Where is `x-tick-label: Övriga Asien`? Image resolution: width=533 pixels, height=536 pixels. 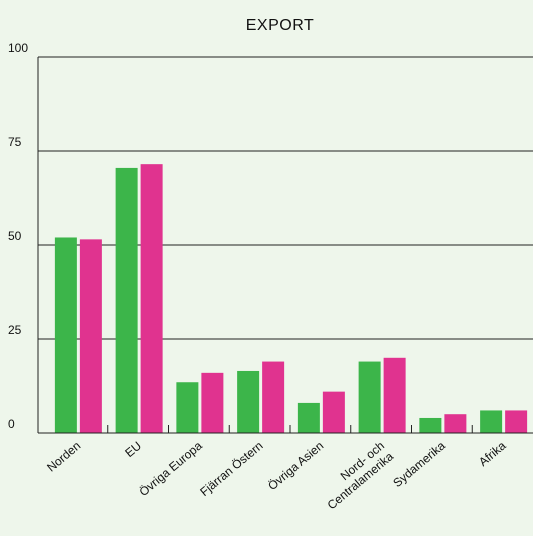
x-tick-label: Övriga Asien is located at coordinates (295, 466).